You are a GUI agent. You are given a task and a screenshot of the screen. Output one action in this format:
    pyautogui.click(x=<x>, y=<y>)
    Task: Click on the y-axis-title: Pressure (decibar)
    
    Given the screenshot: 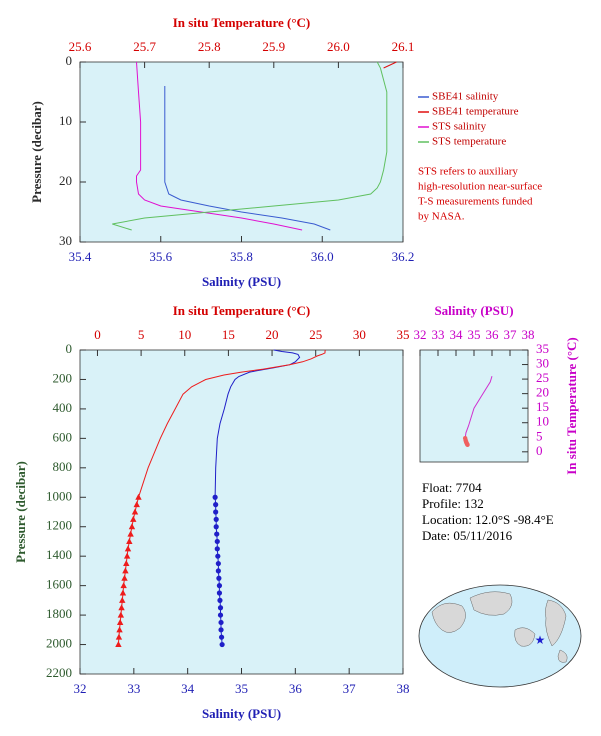 What is the action you would take?
    pyautogui.click(x=36, y=152)
    